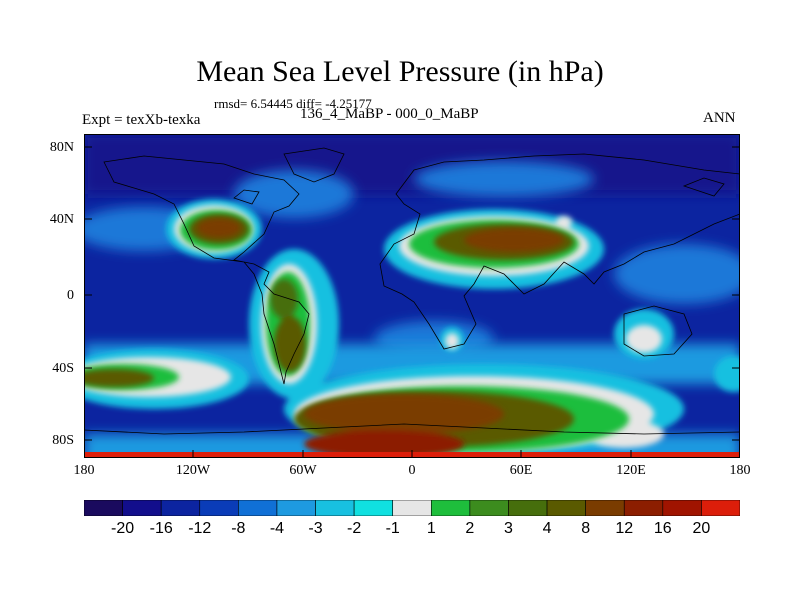  What do you see at coordinates (719, 118) in the screenshot?
I see `season-label: ANN` at bounding box center [719, 118].